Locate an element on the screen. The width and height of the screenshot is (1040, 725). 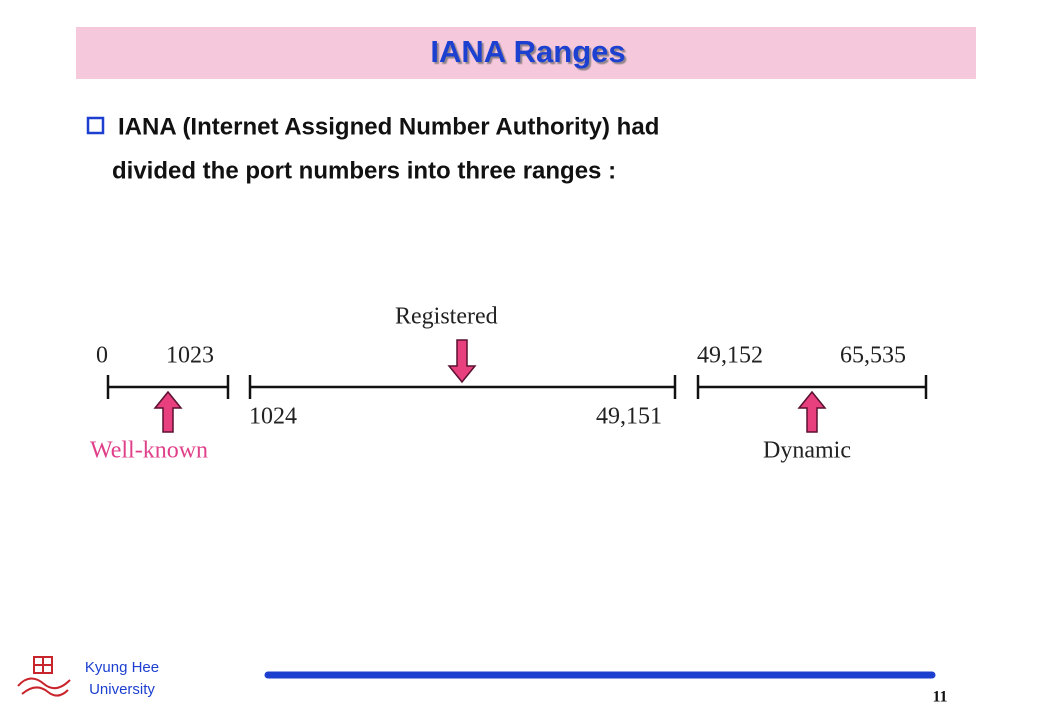
page-number: 11 is located at coordinates (939, 697).